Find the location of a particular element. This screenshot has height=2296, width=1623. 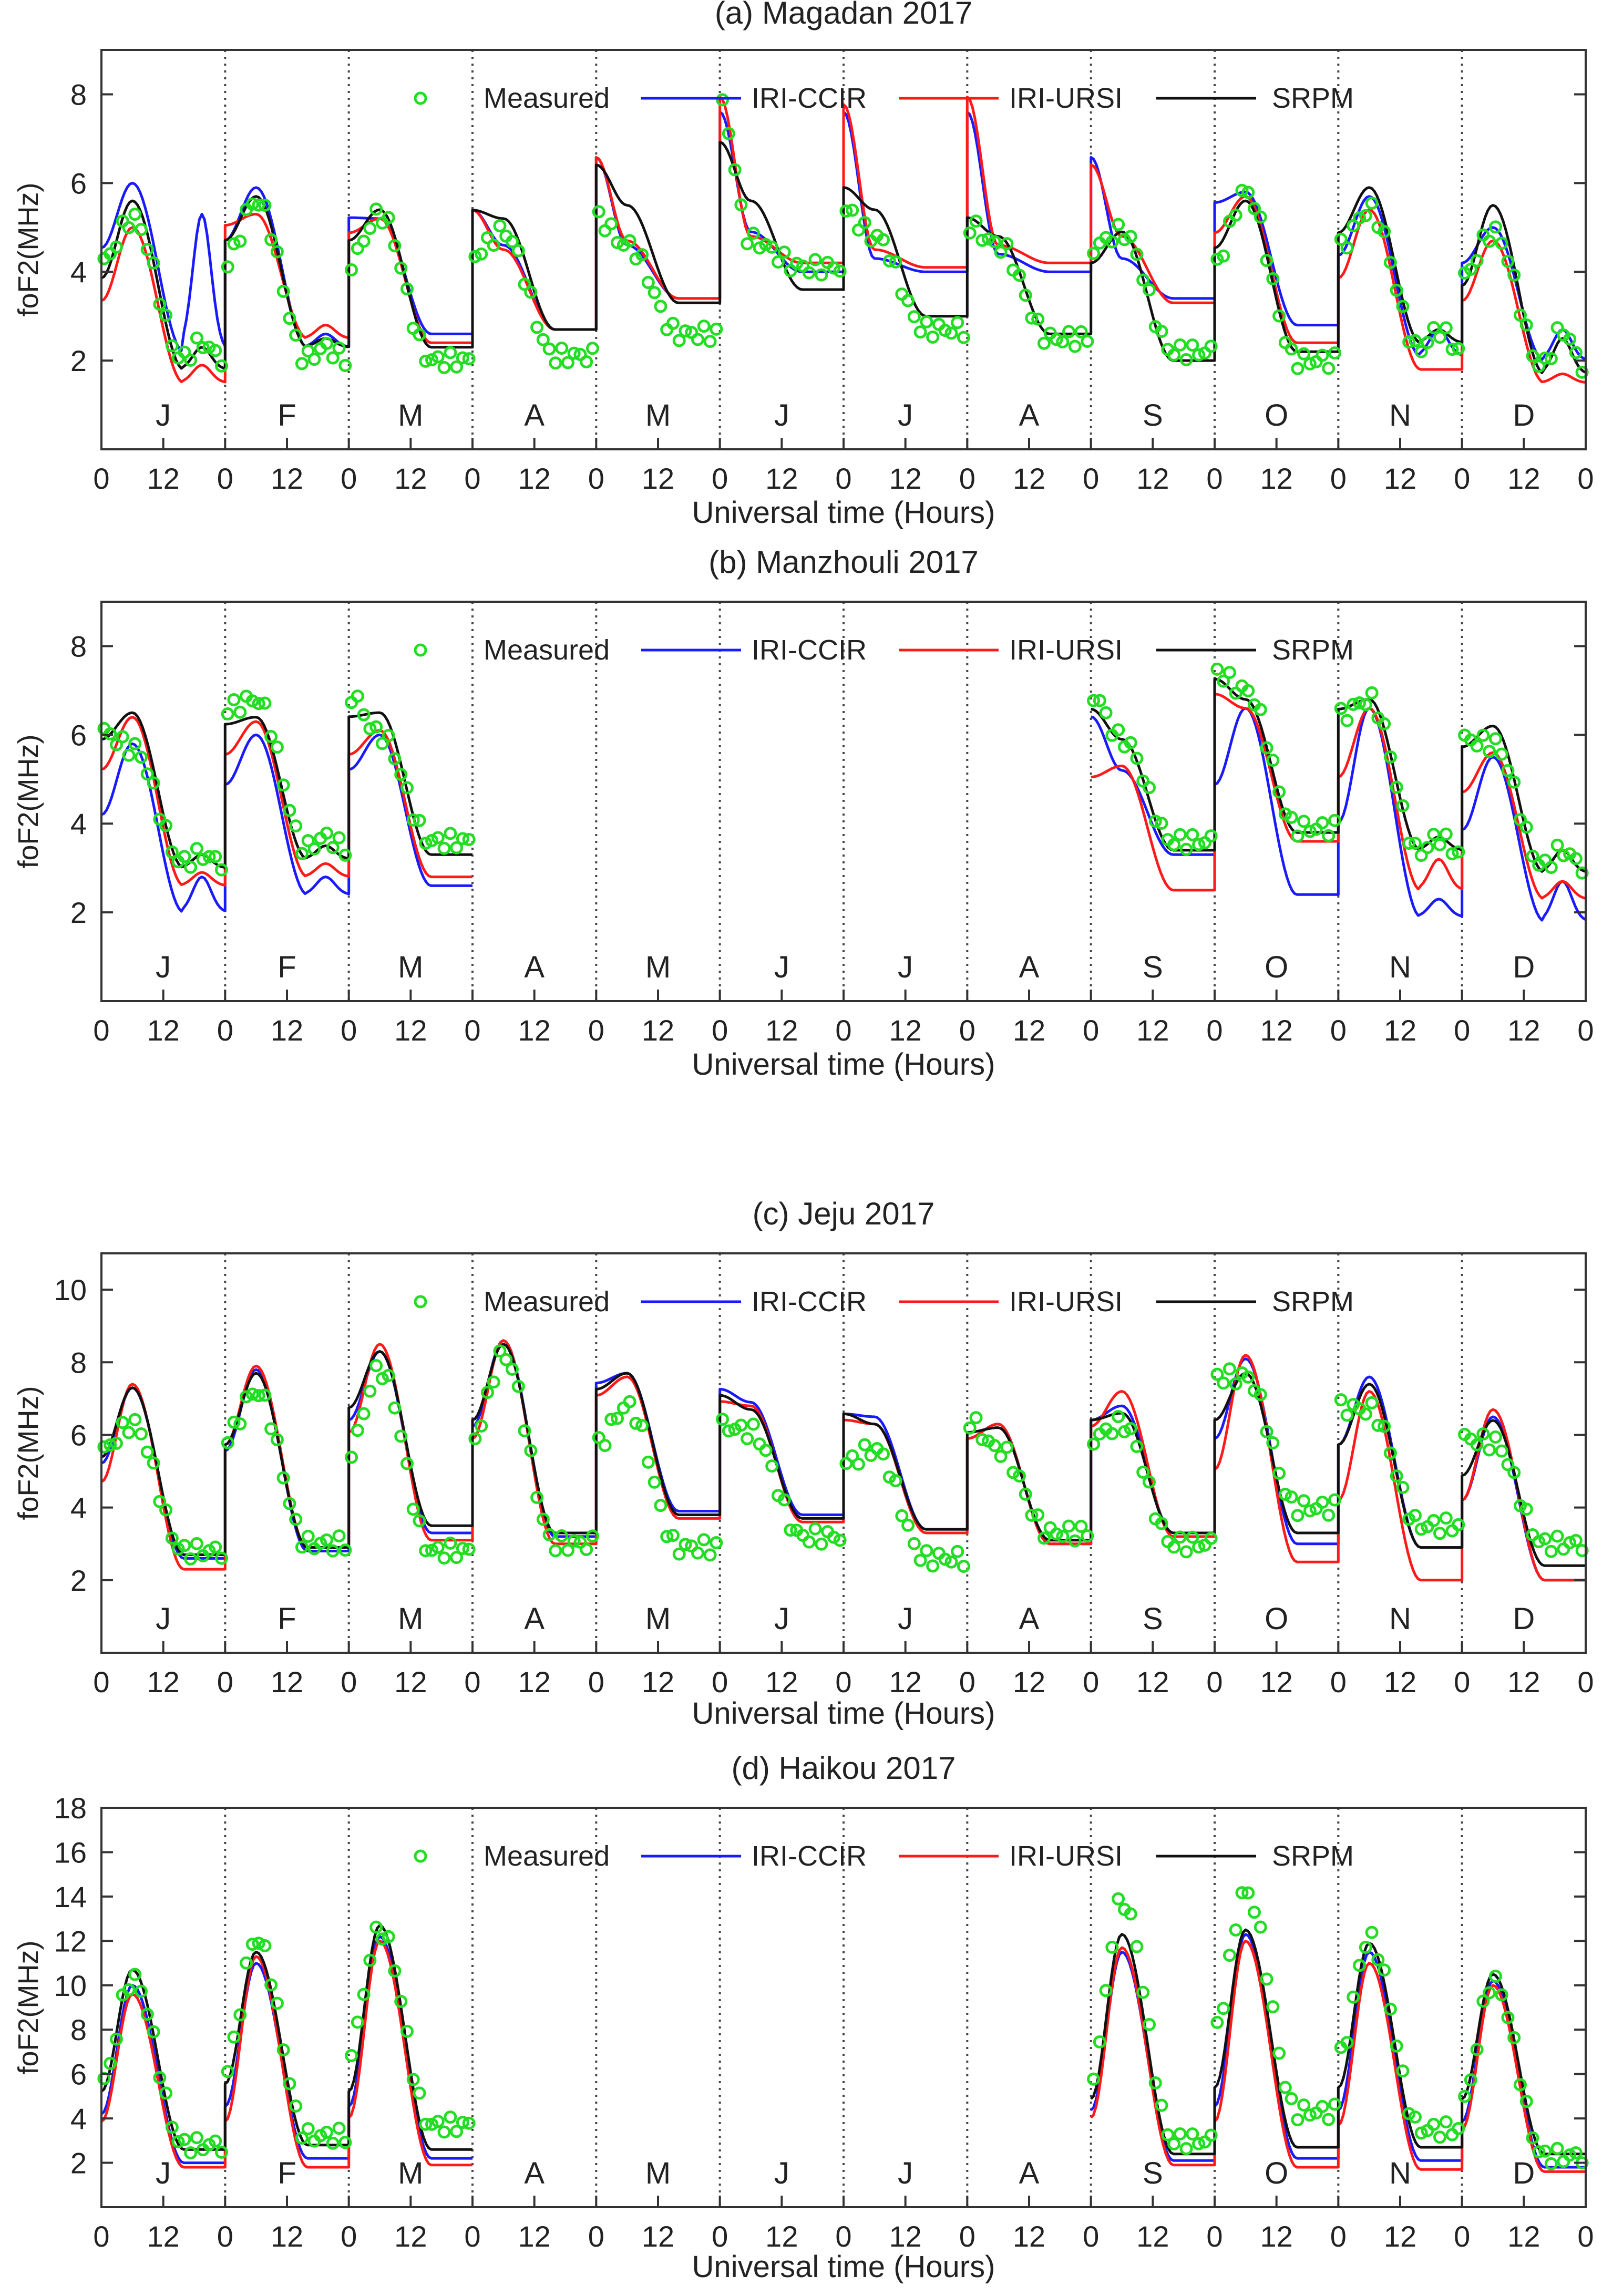

month-label: N is located at coordinates (1400, 1619).